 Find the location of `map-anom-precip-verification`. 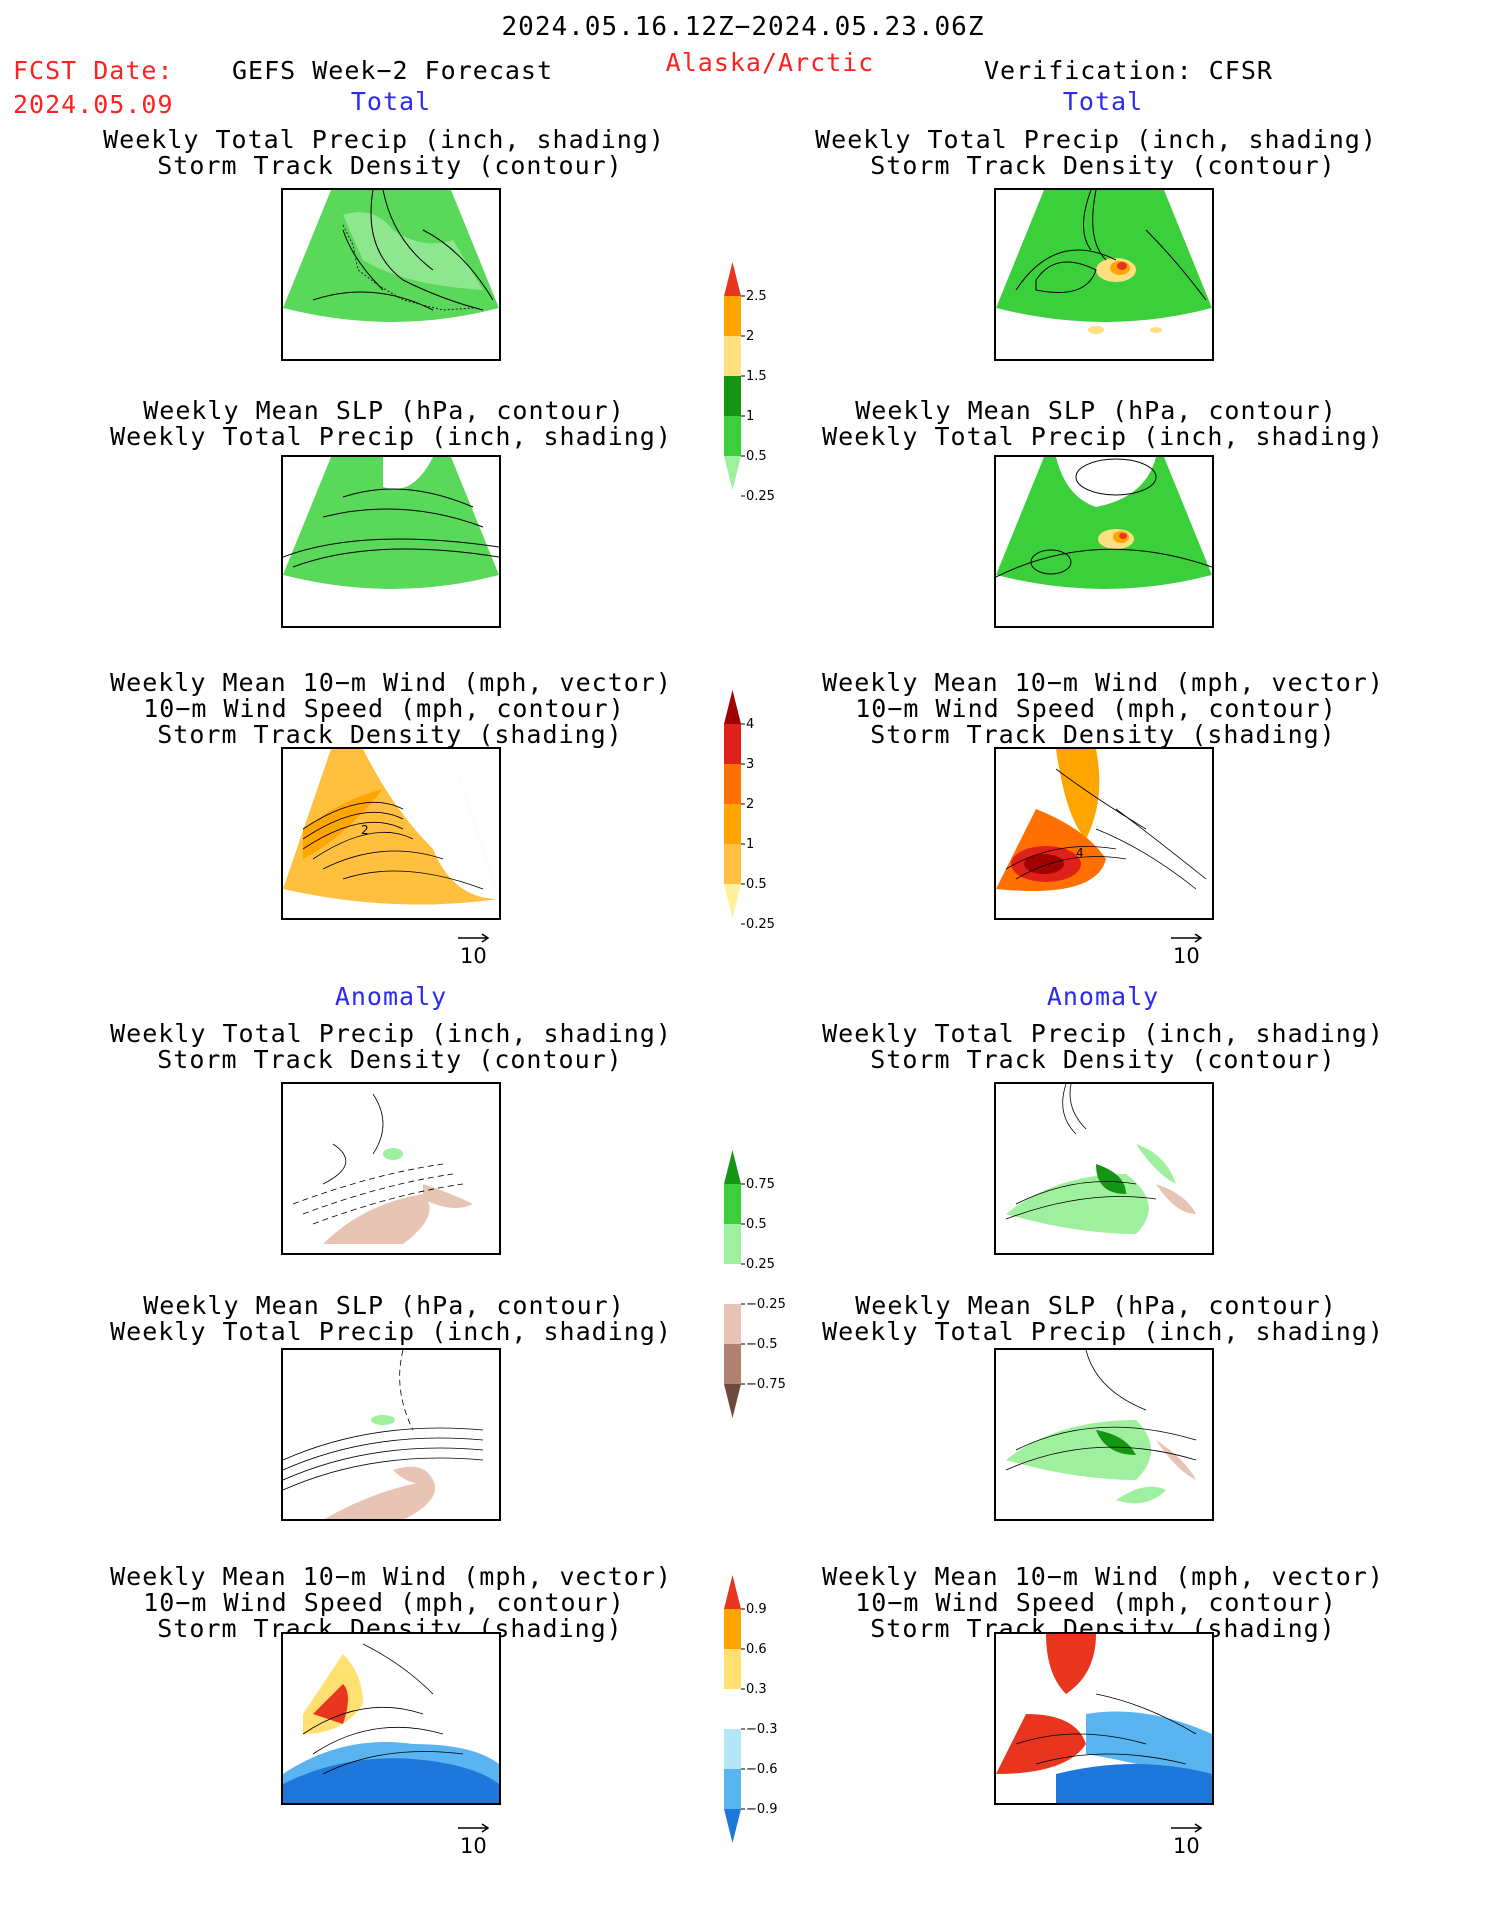

map-anom-precip-verification is located at coordinates (1104, 1168).